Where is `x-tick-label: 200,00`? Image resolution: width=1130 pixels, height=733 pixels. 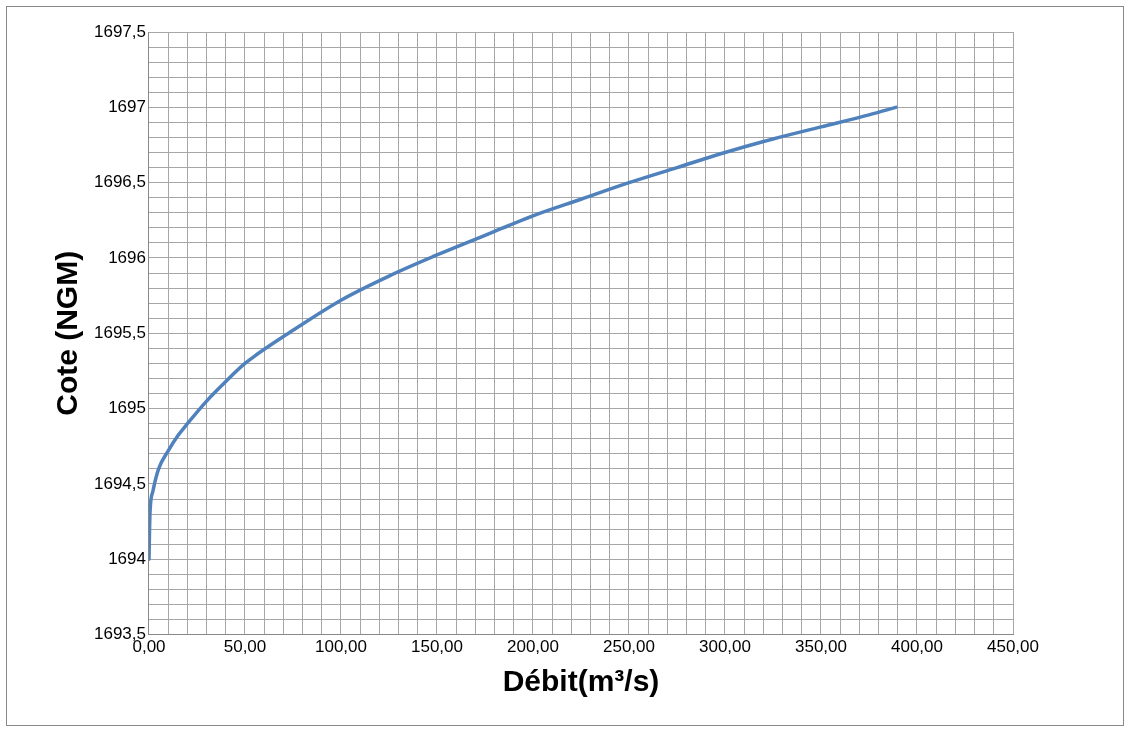
x-tick-label: 200,00 is located at coordinates (533, 647).